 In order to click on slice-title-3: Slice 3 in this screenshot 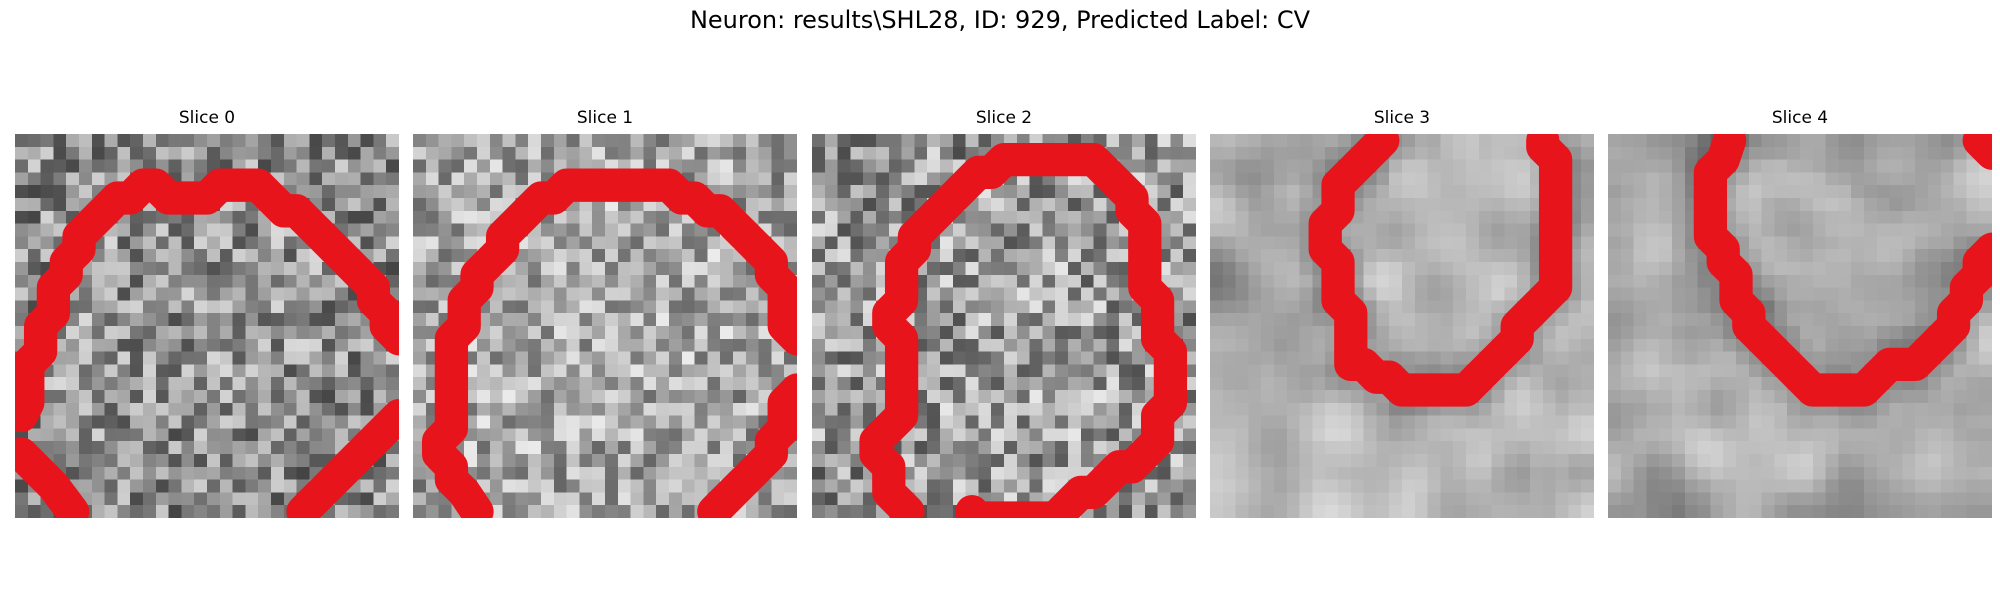, I will do `click(1402, 118)`.